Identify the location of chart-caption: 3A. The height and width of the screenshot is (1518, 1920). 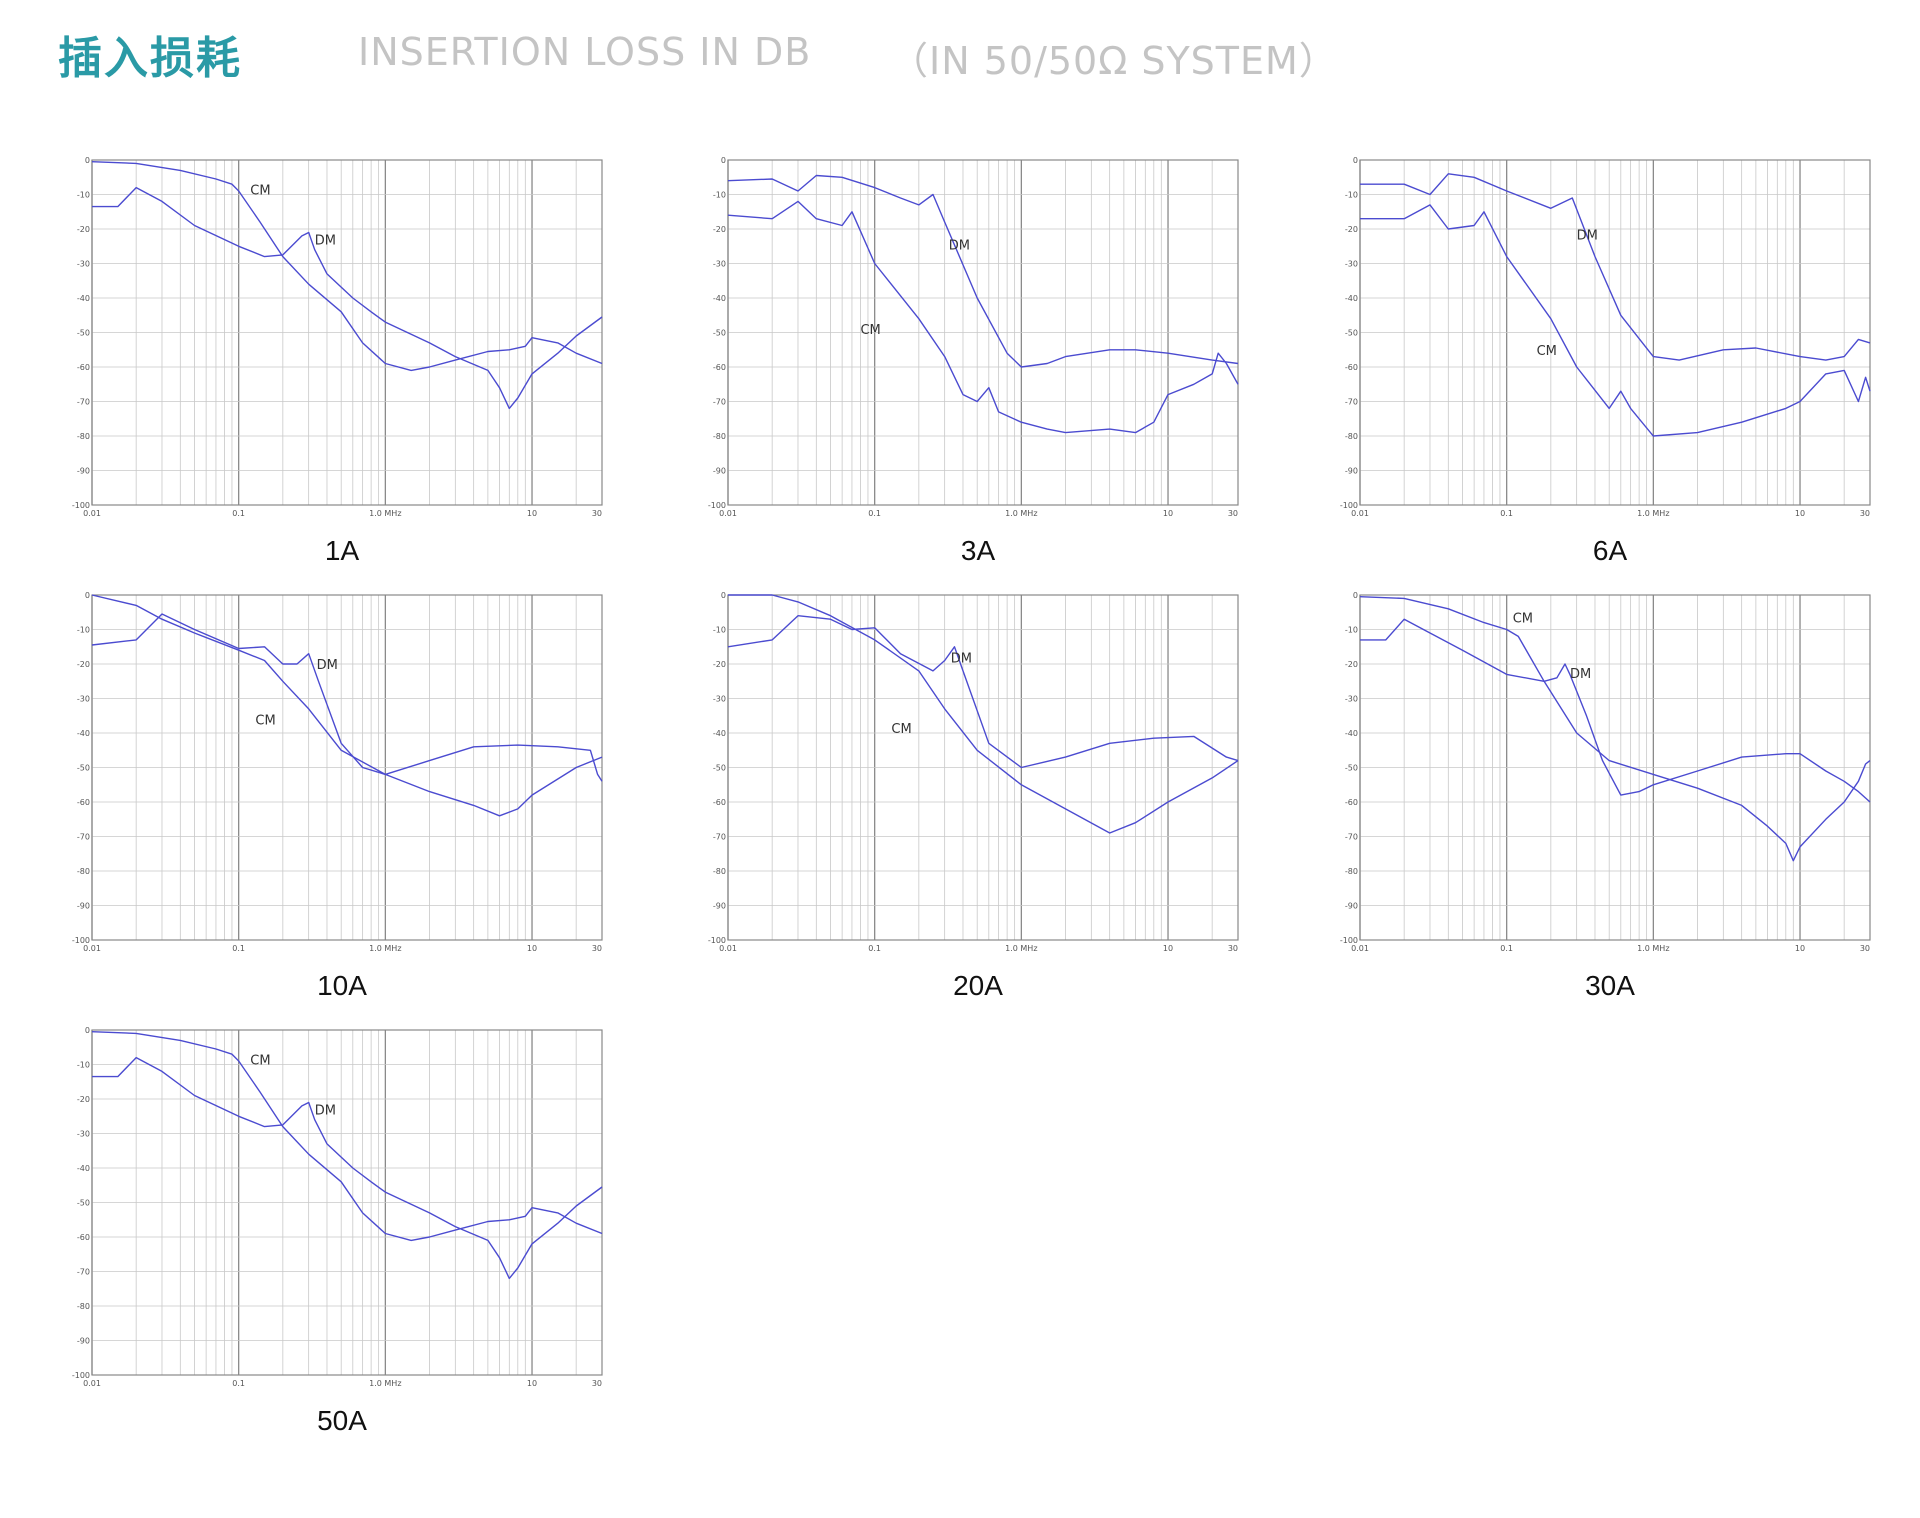
(978, 550).